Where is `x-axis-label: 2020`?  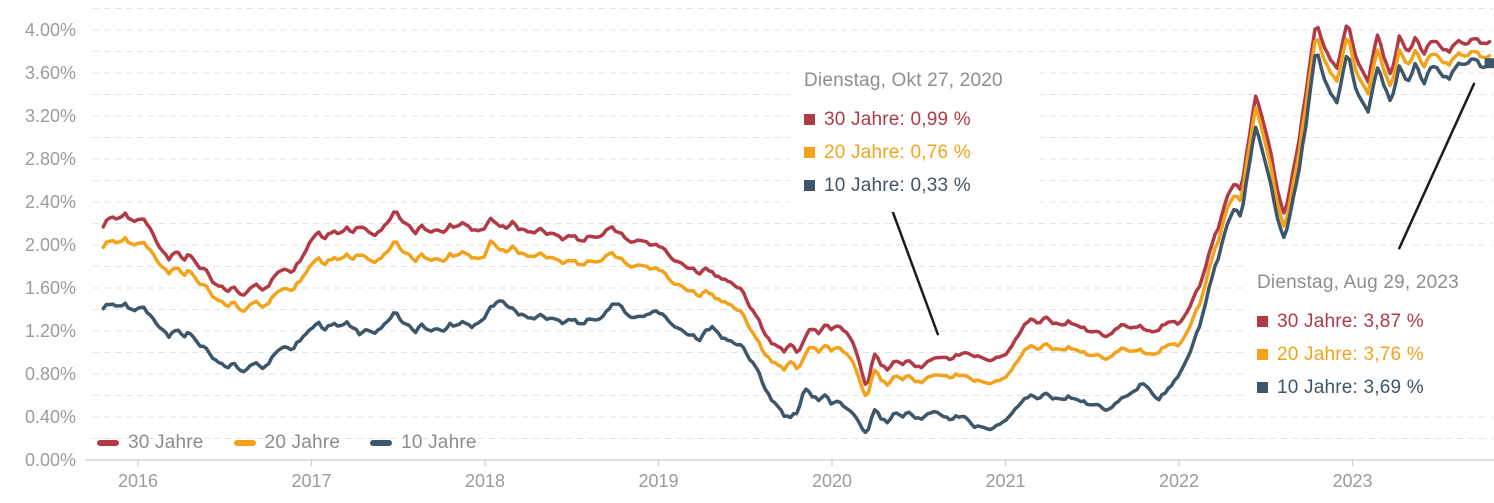 x-axis-label: 2020 is located at coordinates (832, 481).